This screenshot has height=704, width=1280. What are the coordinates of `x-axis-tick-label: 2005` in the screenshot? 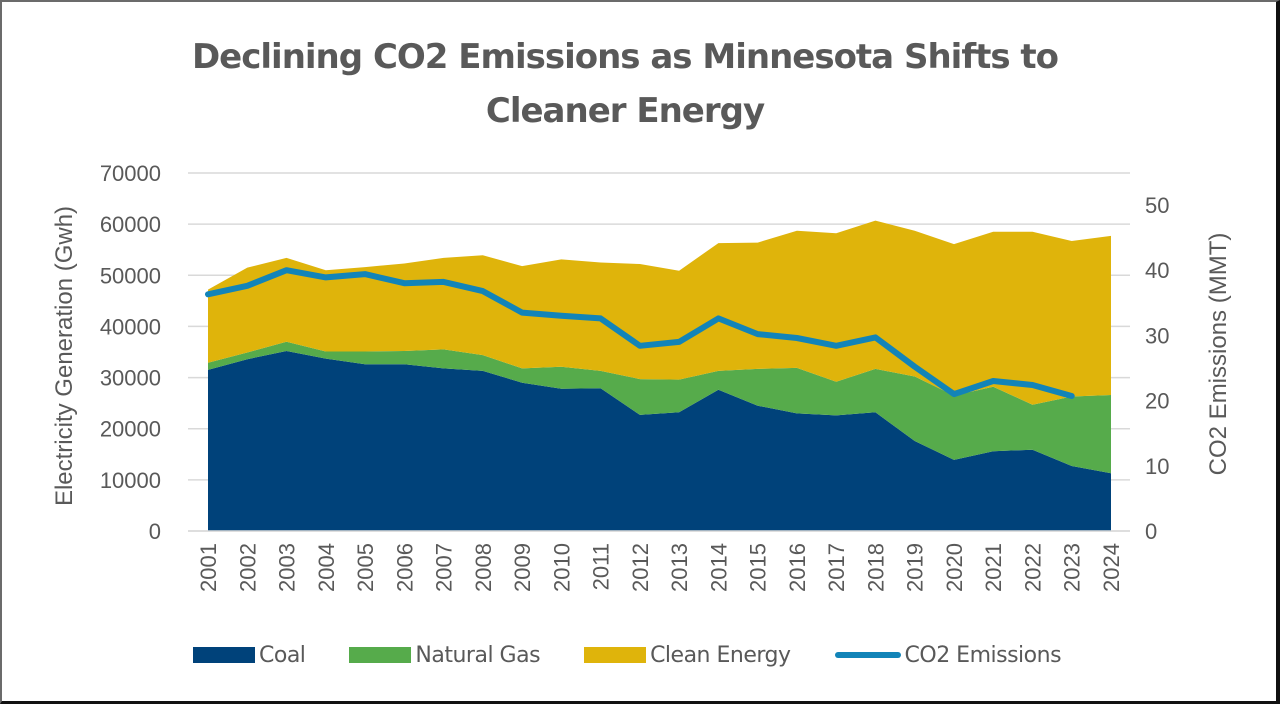 It's located at (365, 567).